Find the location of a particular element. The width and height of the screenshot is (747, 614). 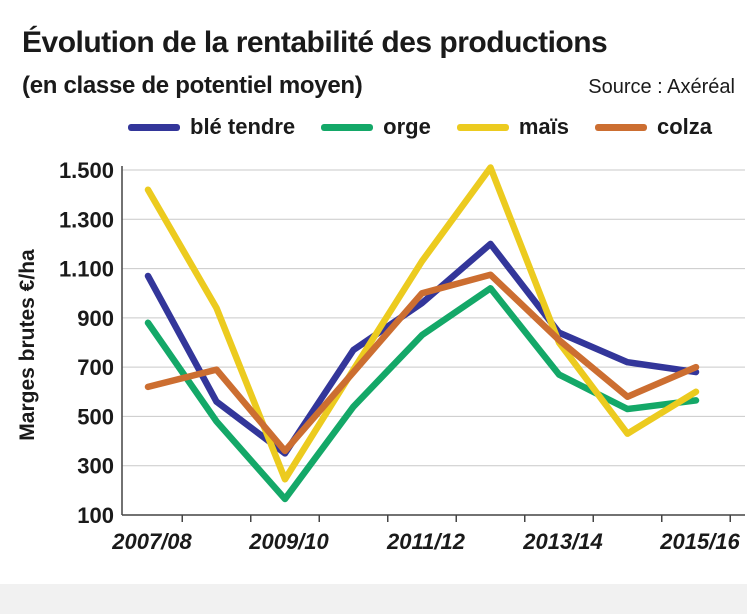

y-tick-label: 1.500 is located at coordinates (86, 170).